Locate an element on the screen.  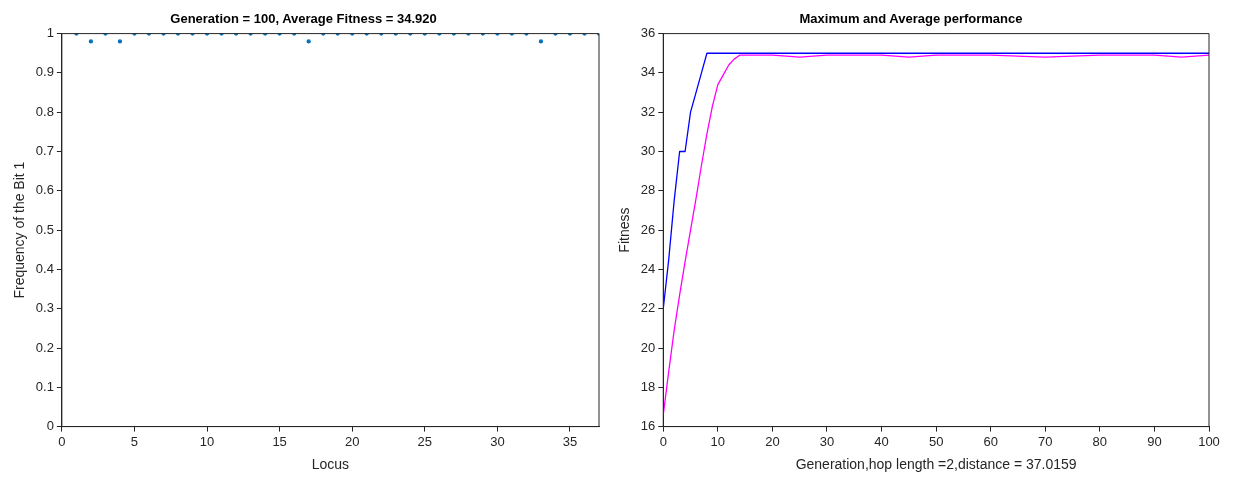
y-tick-label: 36 is located at coordinates (648, 33).